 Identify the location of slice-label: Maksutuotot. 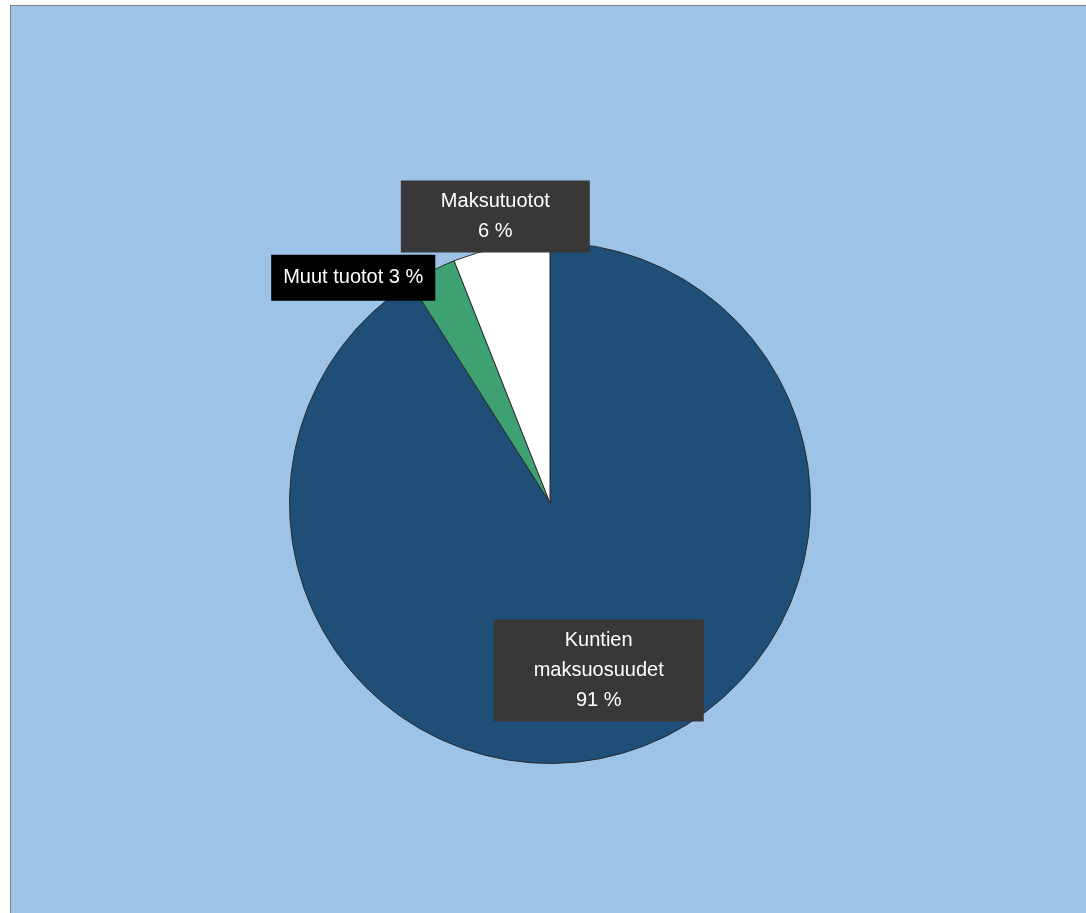
(495, 199).